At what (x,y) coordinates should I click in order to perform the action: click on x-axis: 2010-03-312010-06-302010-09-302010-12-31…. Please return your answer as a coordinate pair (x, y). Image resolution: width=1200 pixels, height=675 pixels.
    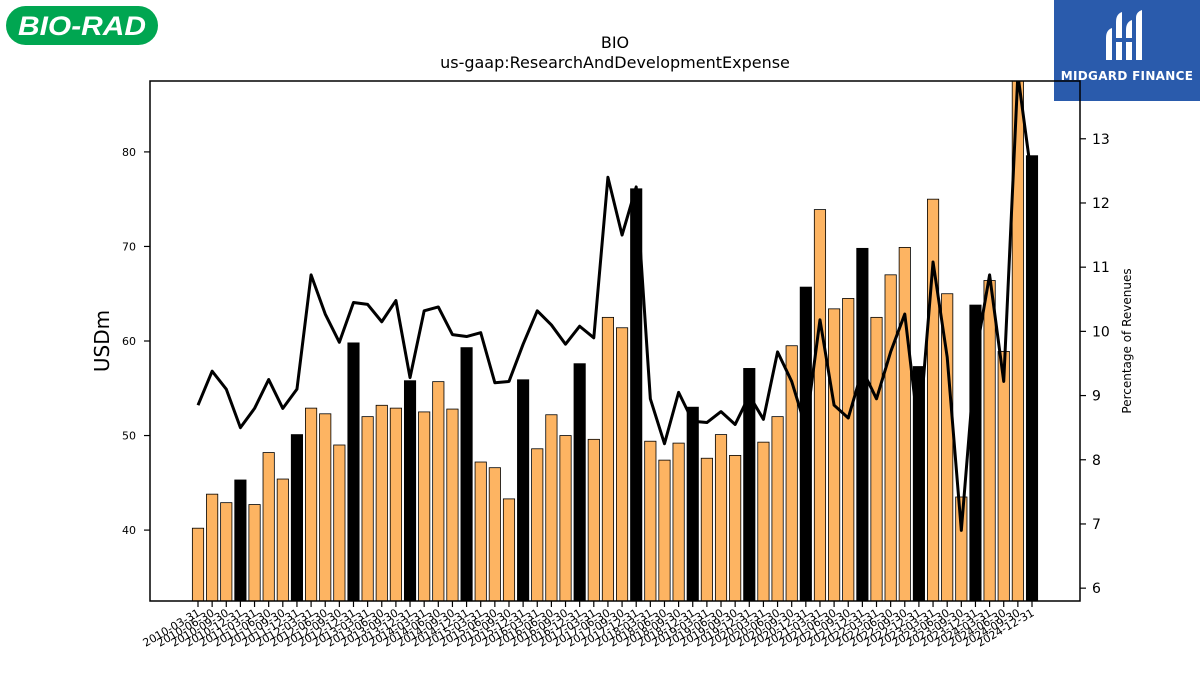
    Looking at the image, I should click on (589, 625).